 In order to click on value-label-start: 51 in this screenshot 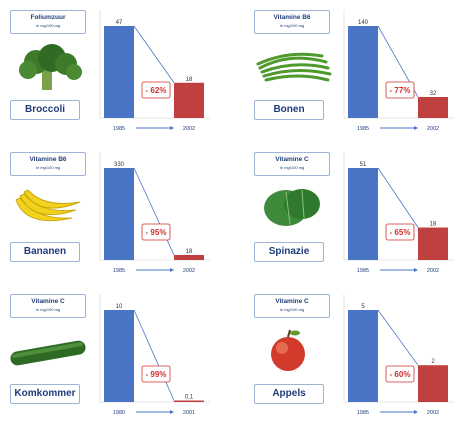, I will do `click(363, 165)`.